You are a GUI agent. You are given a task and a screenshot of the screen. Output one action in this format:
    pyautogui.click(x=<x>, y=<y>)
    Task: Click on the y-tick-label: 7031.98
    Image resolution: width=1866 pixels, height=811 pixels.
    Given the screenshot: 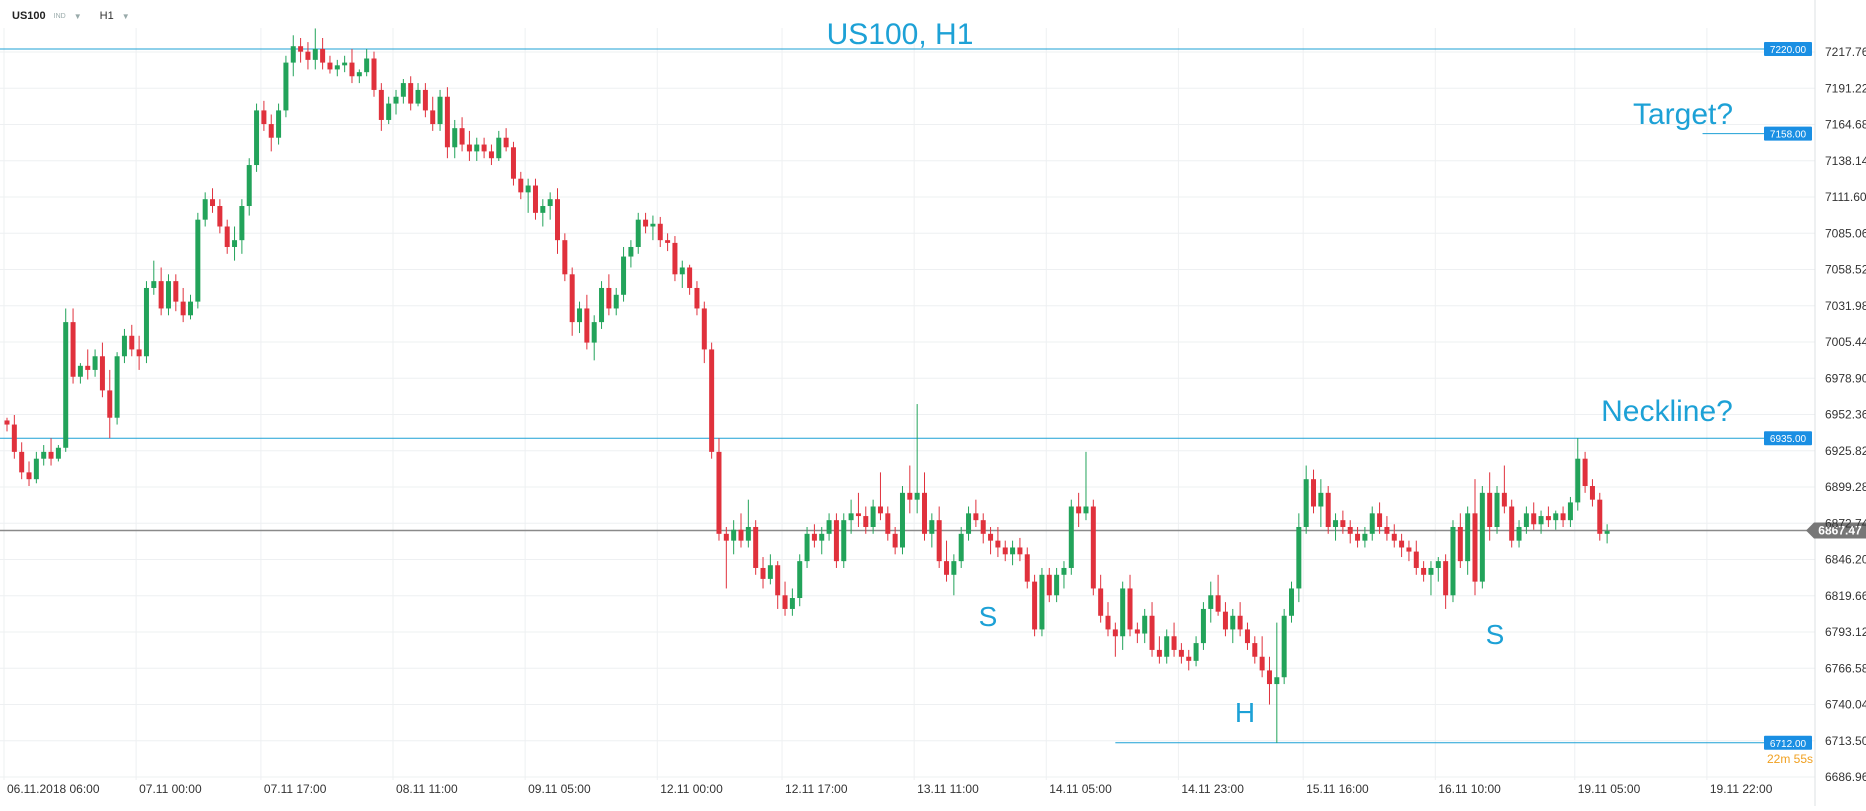 What is the action you would take?
    pyautogui.click(x=1845, y=306)
    